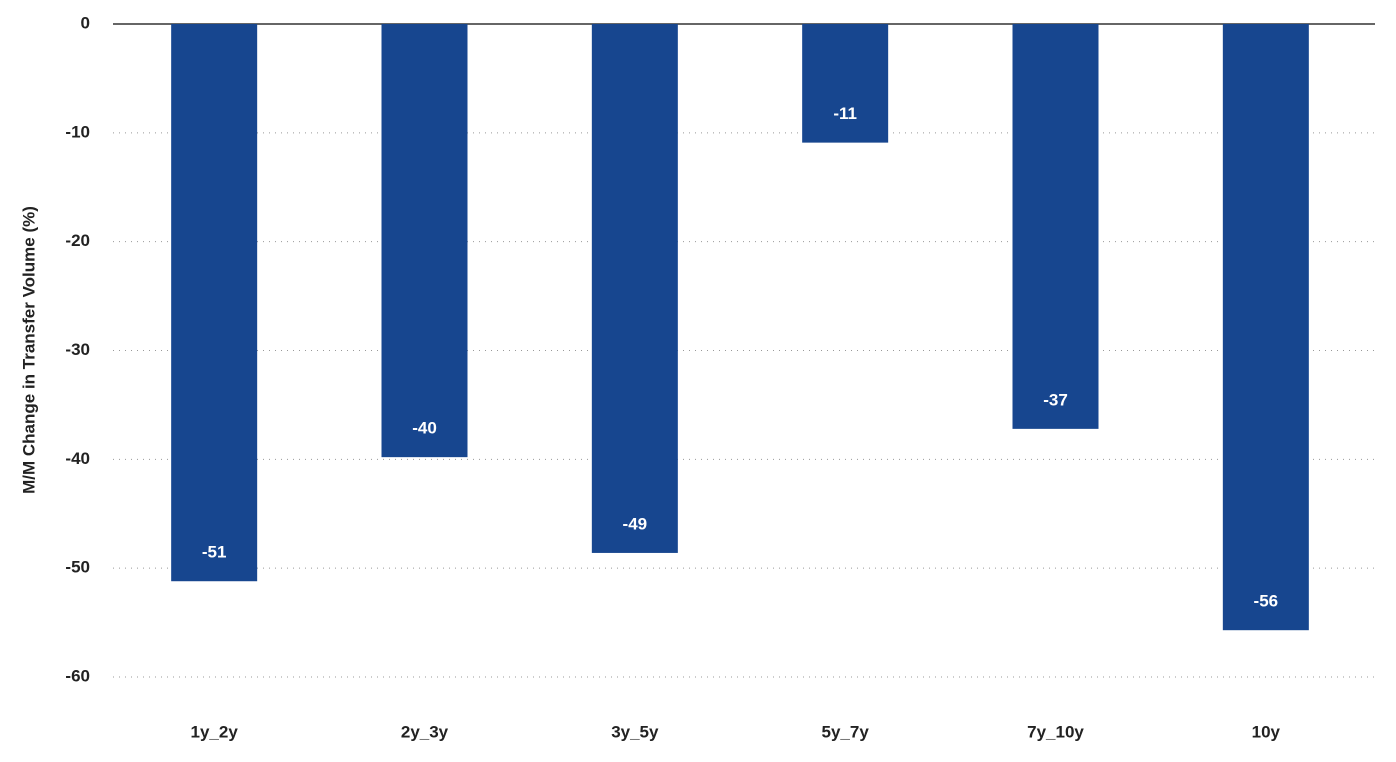 The height and width of the screenshot is (762, 1396). Describe the element at coordinates (1266, 731) in the screenshot. I see `x-tick-label: 10y` at that location.